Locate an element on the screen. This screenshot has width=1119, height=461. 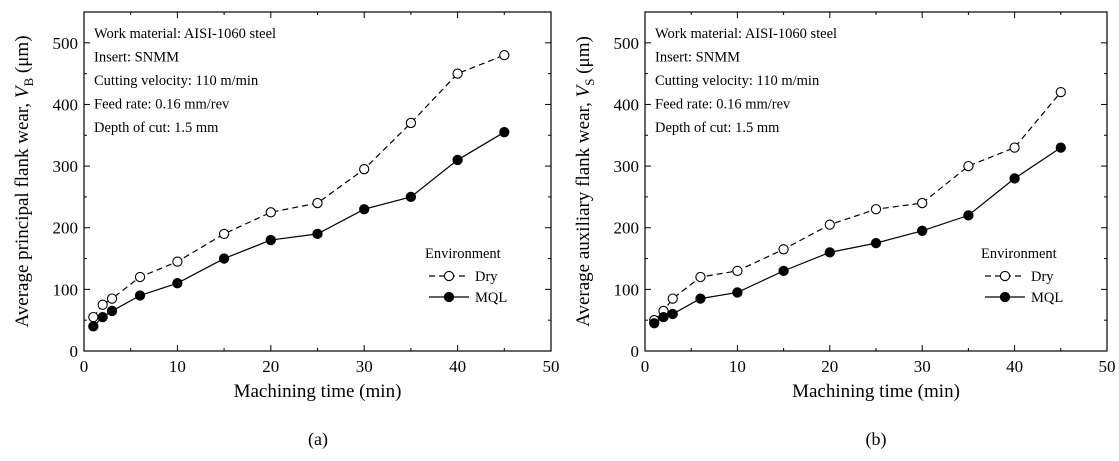
panel-label: (a) is located at coordinates (318, 439).